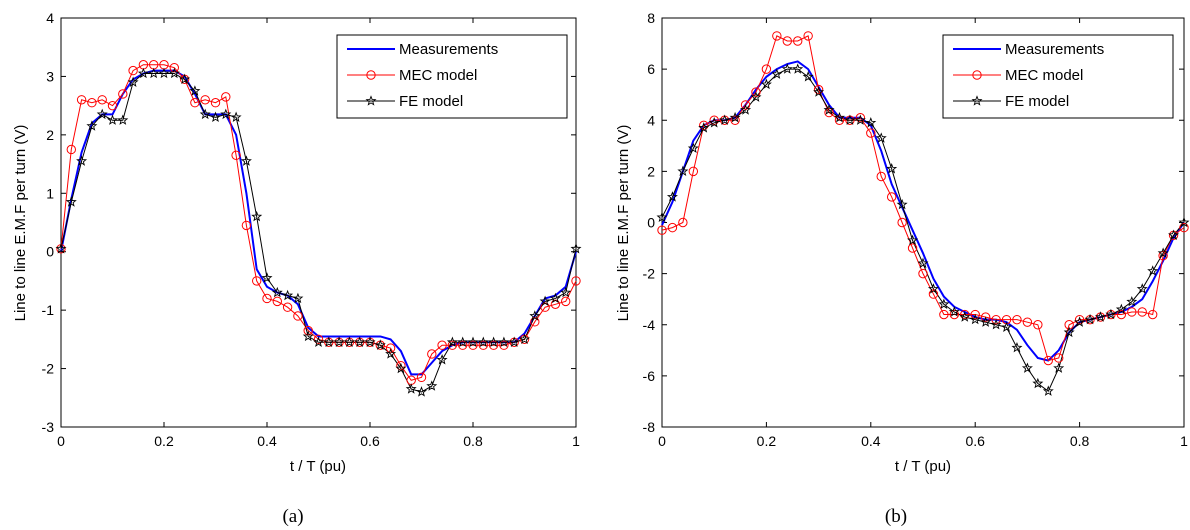  I want to click on legend-label: MEC model, so click(438, 75).